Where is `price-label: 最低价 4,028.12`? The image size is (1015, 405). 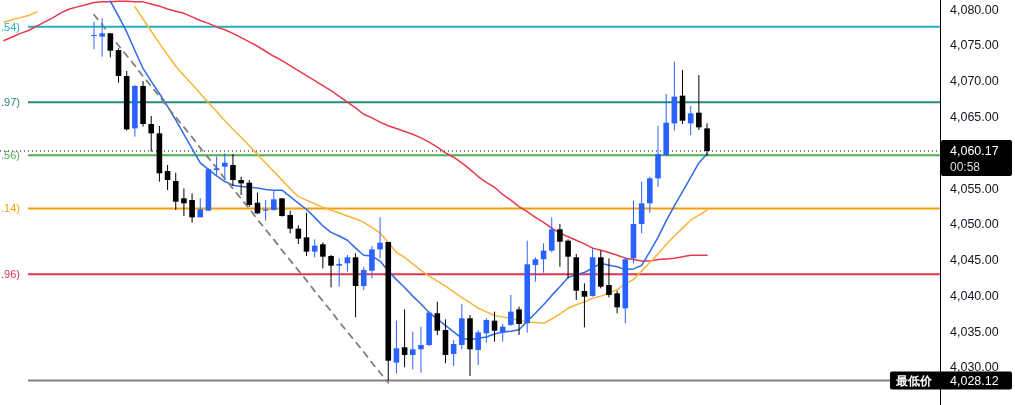 price-label: 最低价 4,028.12 is located at coordinates (951, 380).